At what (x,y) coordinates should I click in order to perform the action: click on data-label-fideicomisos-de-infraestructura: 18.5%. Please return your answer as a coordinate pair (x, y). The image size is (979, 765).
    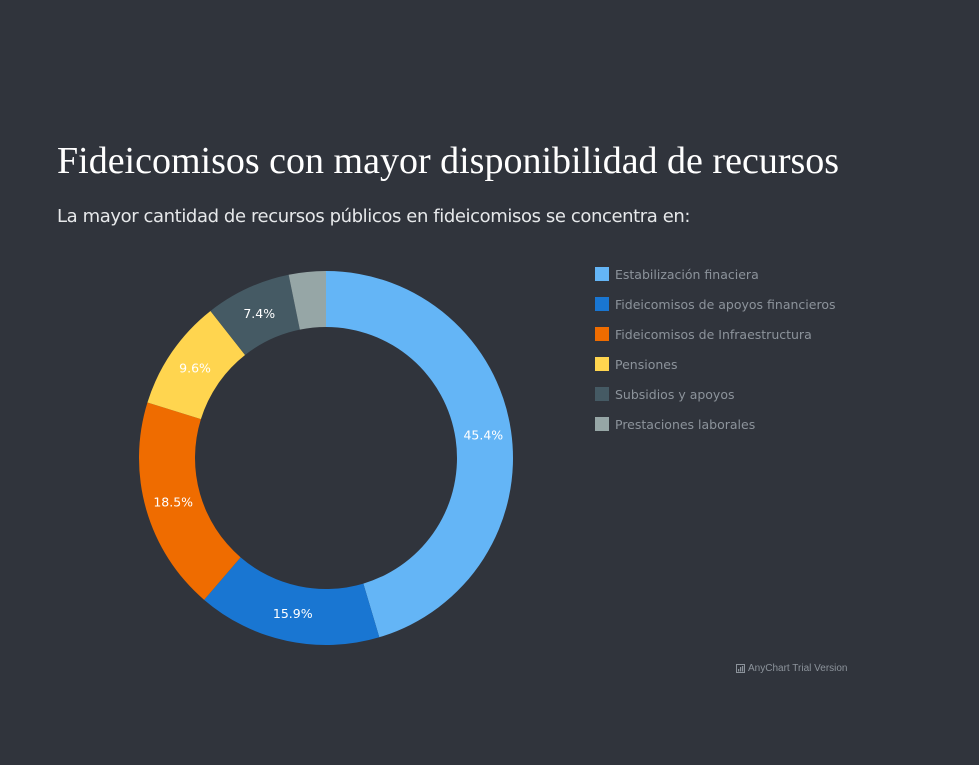
    Looking at the image, I should click on (173, 501).